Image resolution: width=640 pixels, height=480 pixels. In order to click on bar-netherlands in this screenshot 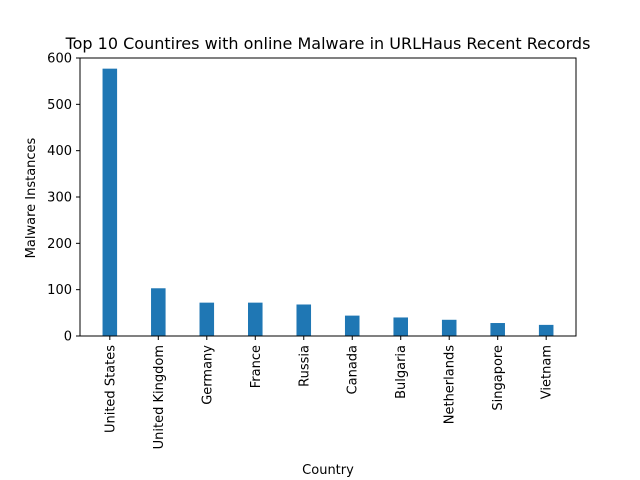, I will do `click(449, 327)`.